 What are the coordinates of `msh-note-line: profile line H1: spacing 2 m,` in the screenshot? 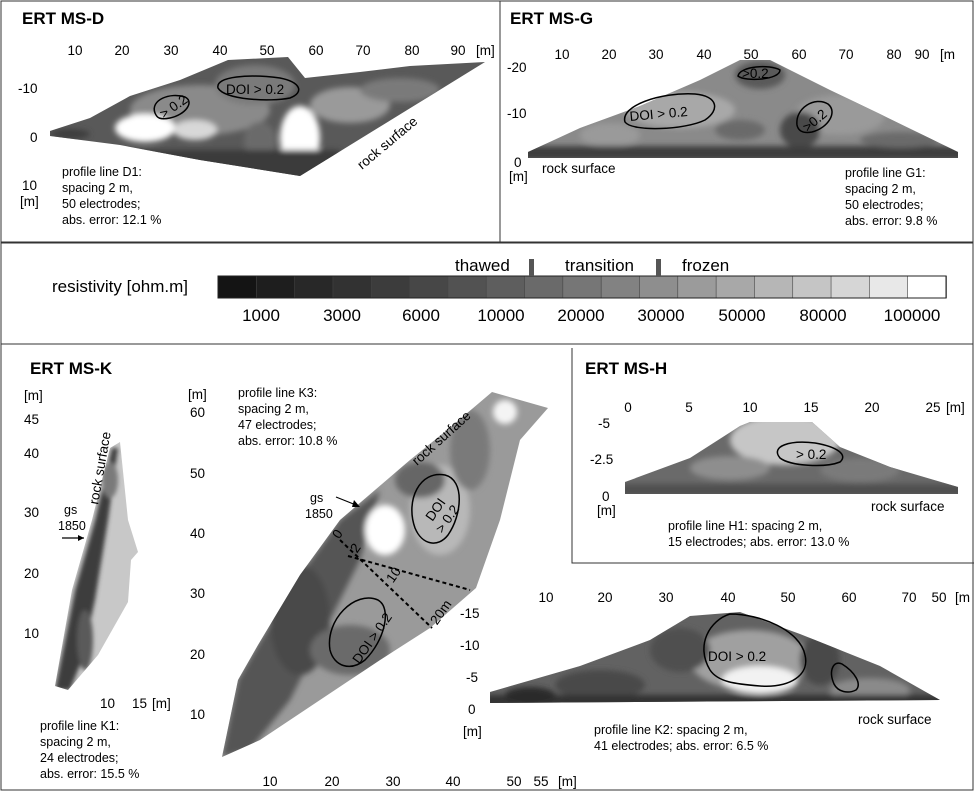 It's located at (745, 526).